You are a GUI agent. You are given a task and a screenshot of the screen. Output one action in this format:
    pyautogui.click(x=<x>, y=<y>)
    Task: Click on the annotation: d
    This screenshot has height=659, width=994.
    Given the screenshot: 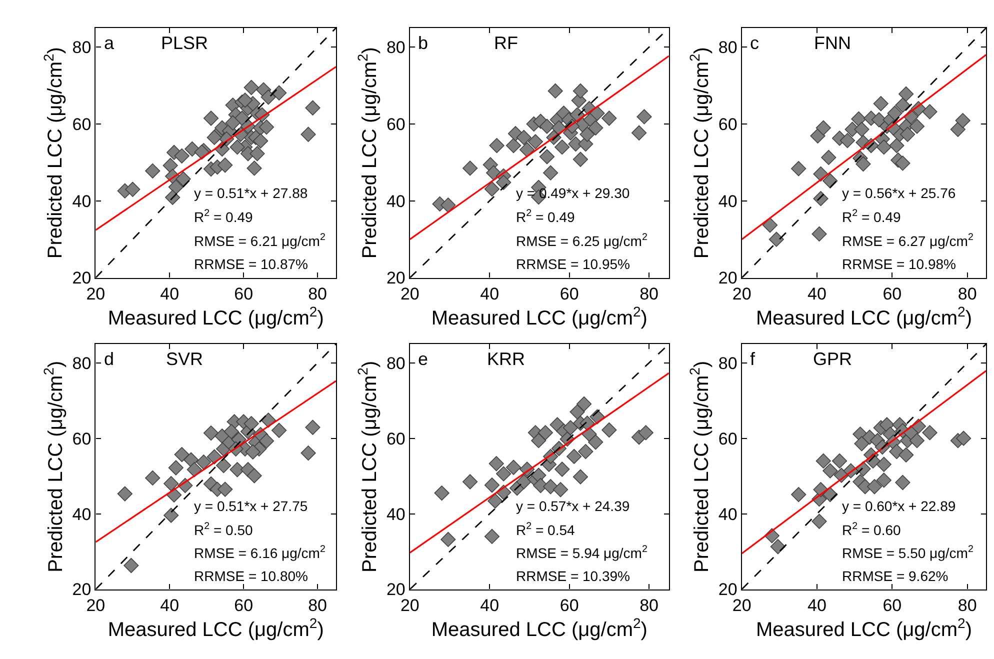 What is the action you would take?
    pyautogui.click(x=109, y=359)
    